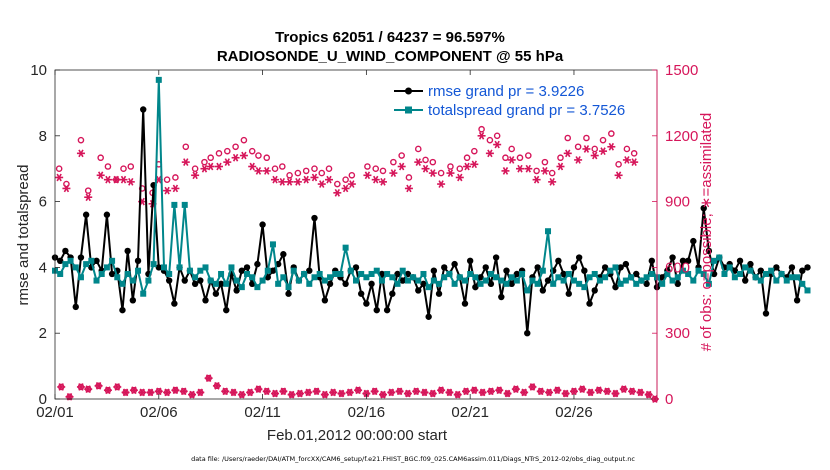 Image resolution: width=830 pixels, height=470 pixels. What do you see at coordinates (677, 267) in the screenshot?
I see `y-right-tick-label: 600` at bounding box center [677, 267].